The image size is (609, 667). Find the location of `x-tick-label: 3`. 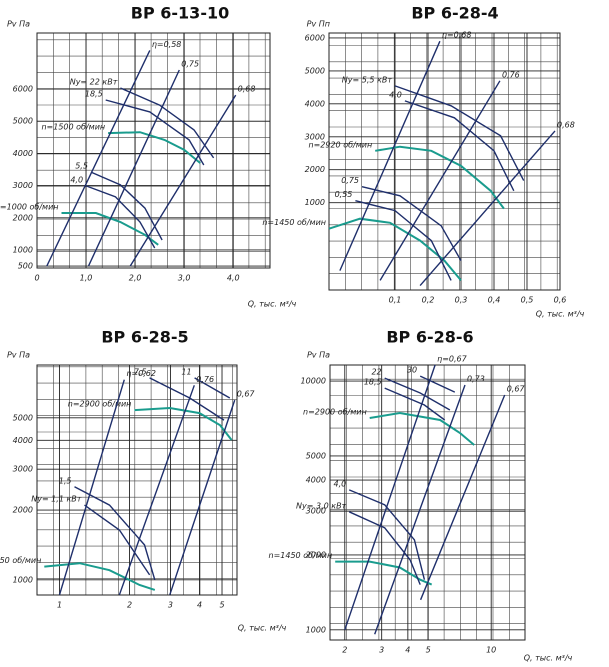

x-tick-label: 3 is located at coordinates (381, 650).